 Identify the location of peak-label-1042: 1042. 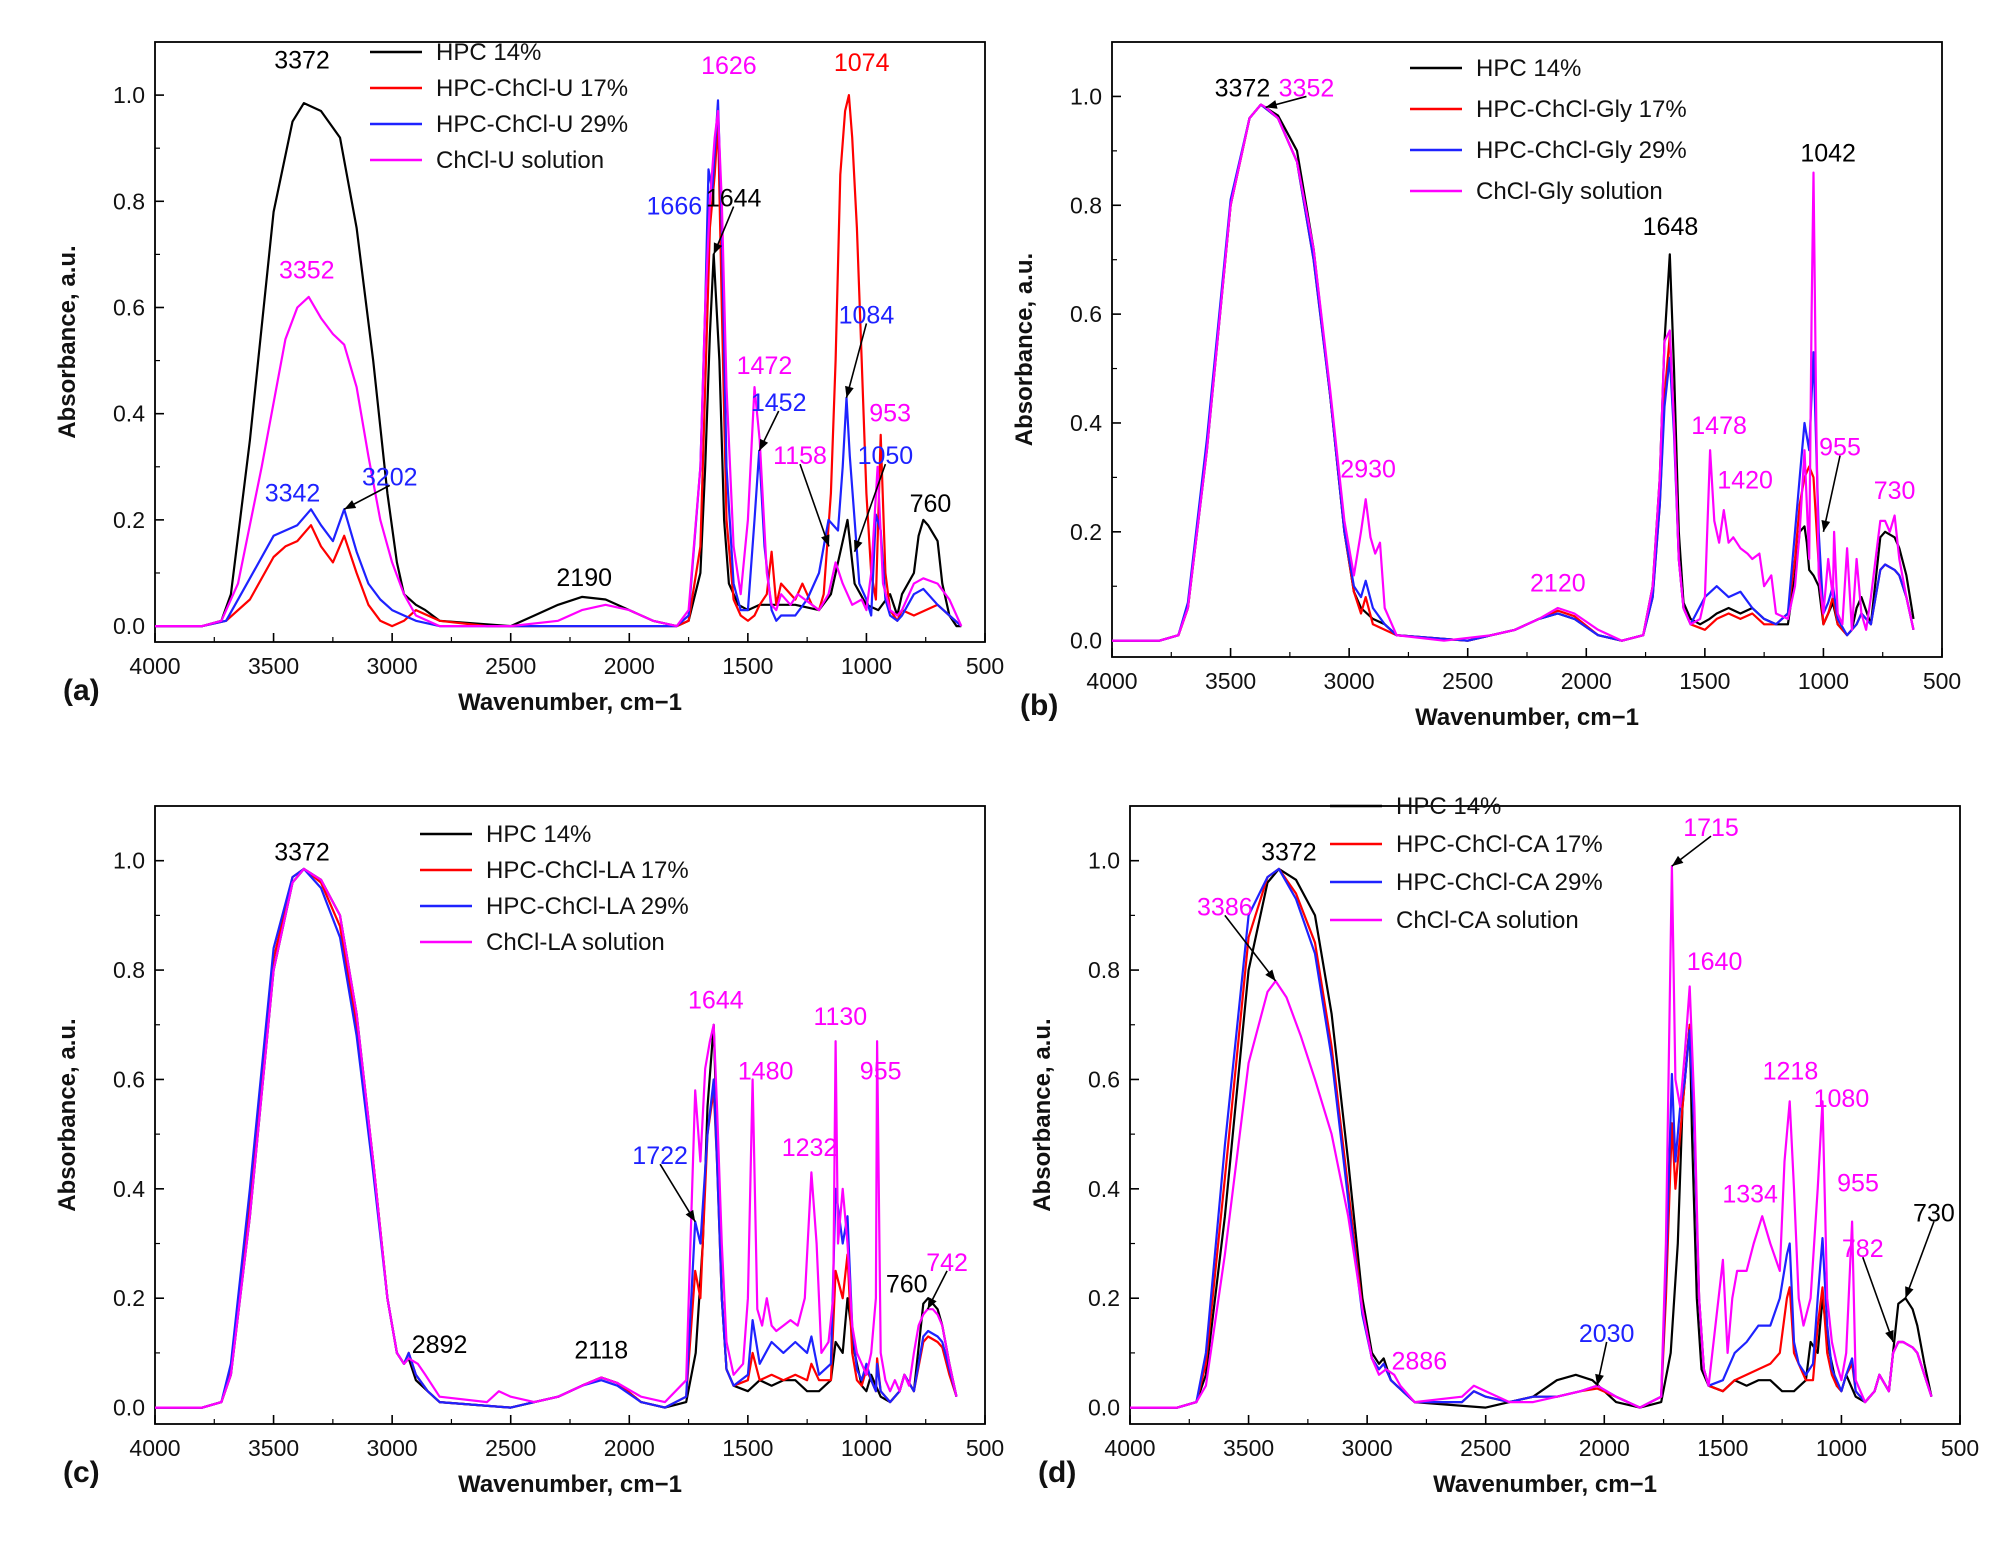
(1828, 154).